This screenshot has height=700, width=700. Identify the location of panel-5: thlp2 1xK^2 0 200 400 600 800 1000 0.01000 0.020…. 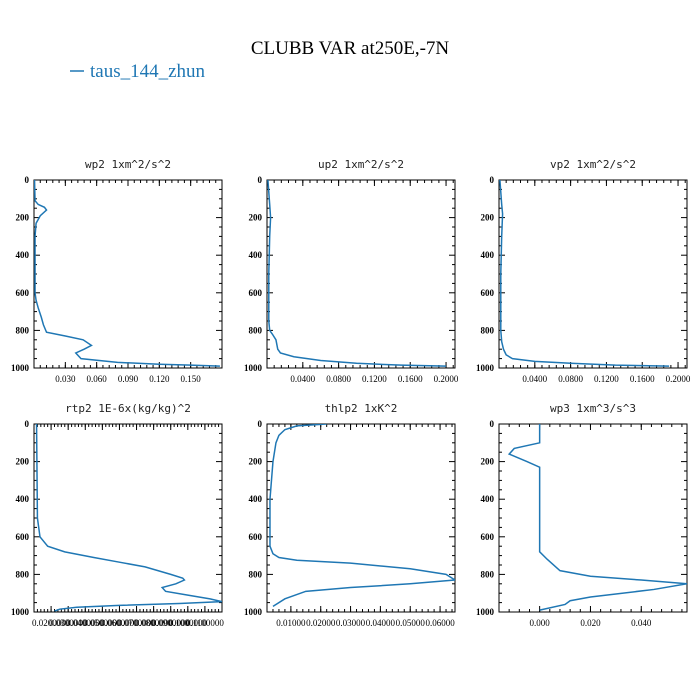
(350, 515).